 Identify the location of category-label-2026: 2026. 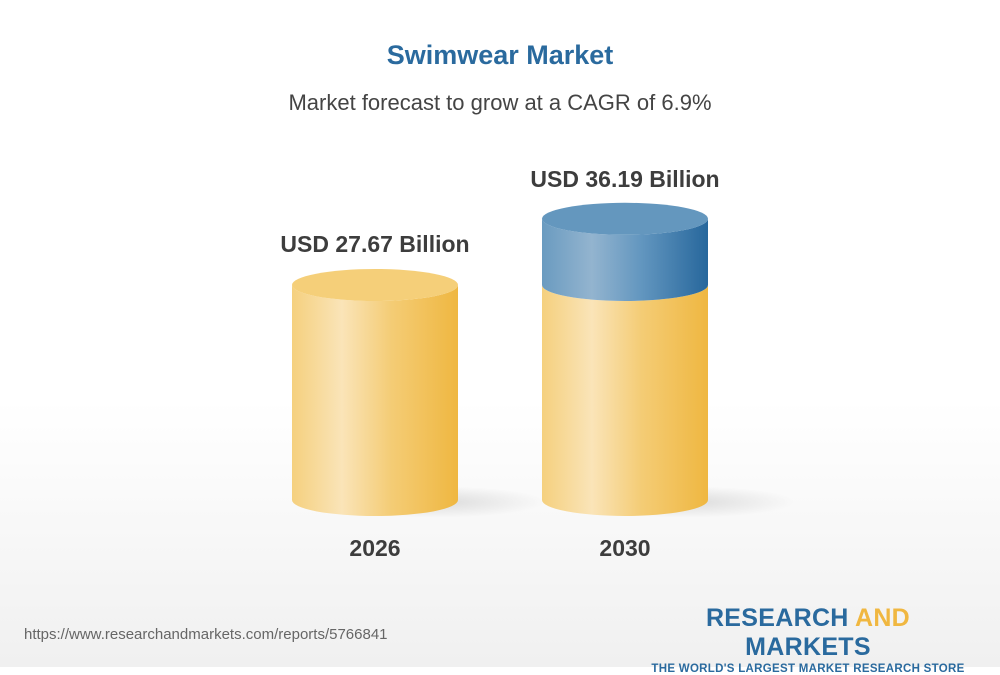
(374, 548).